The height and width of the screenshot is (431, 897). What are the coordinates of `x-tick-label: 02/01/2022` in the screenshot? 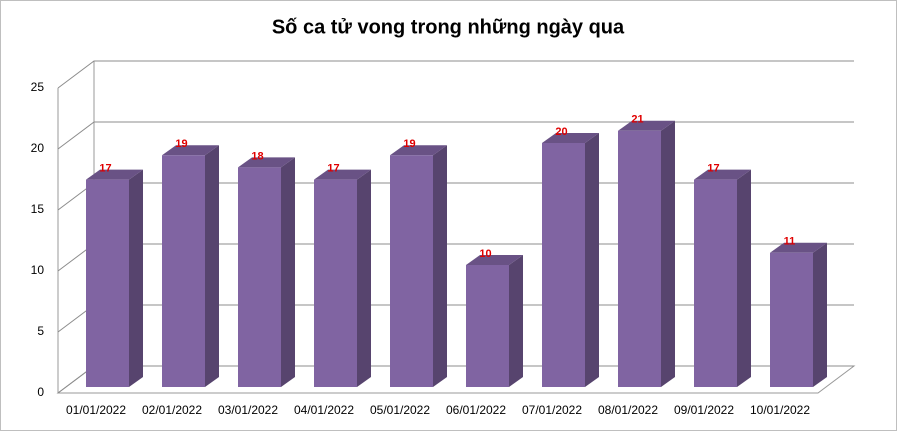 It's located at (172, 410).